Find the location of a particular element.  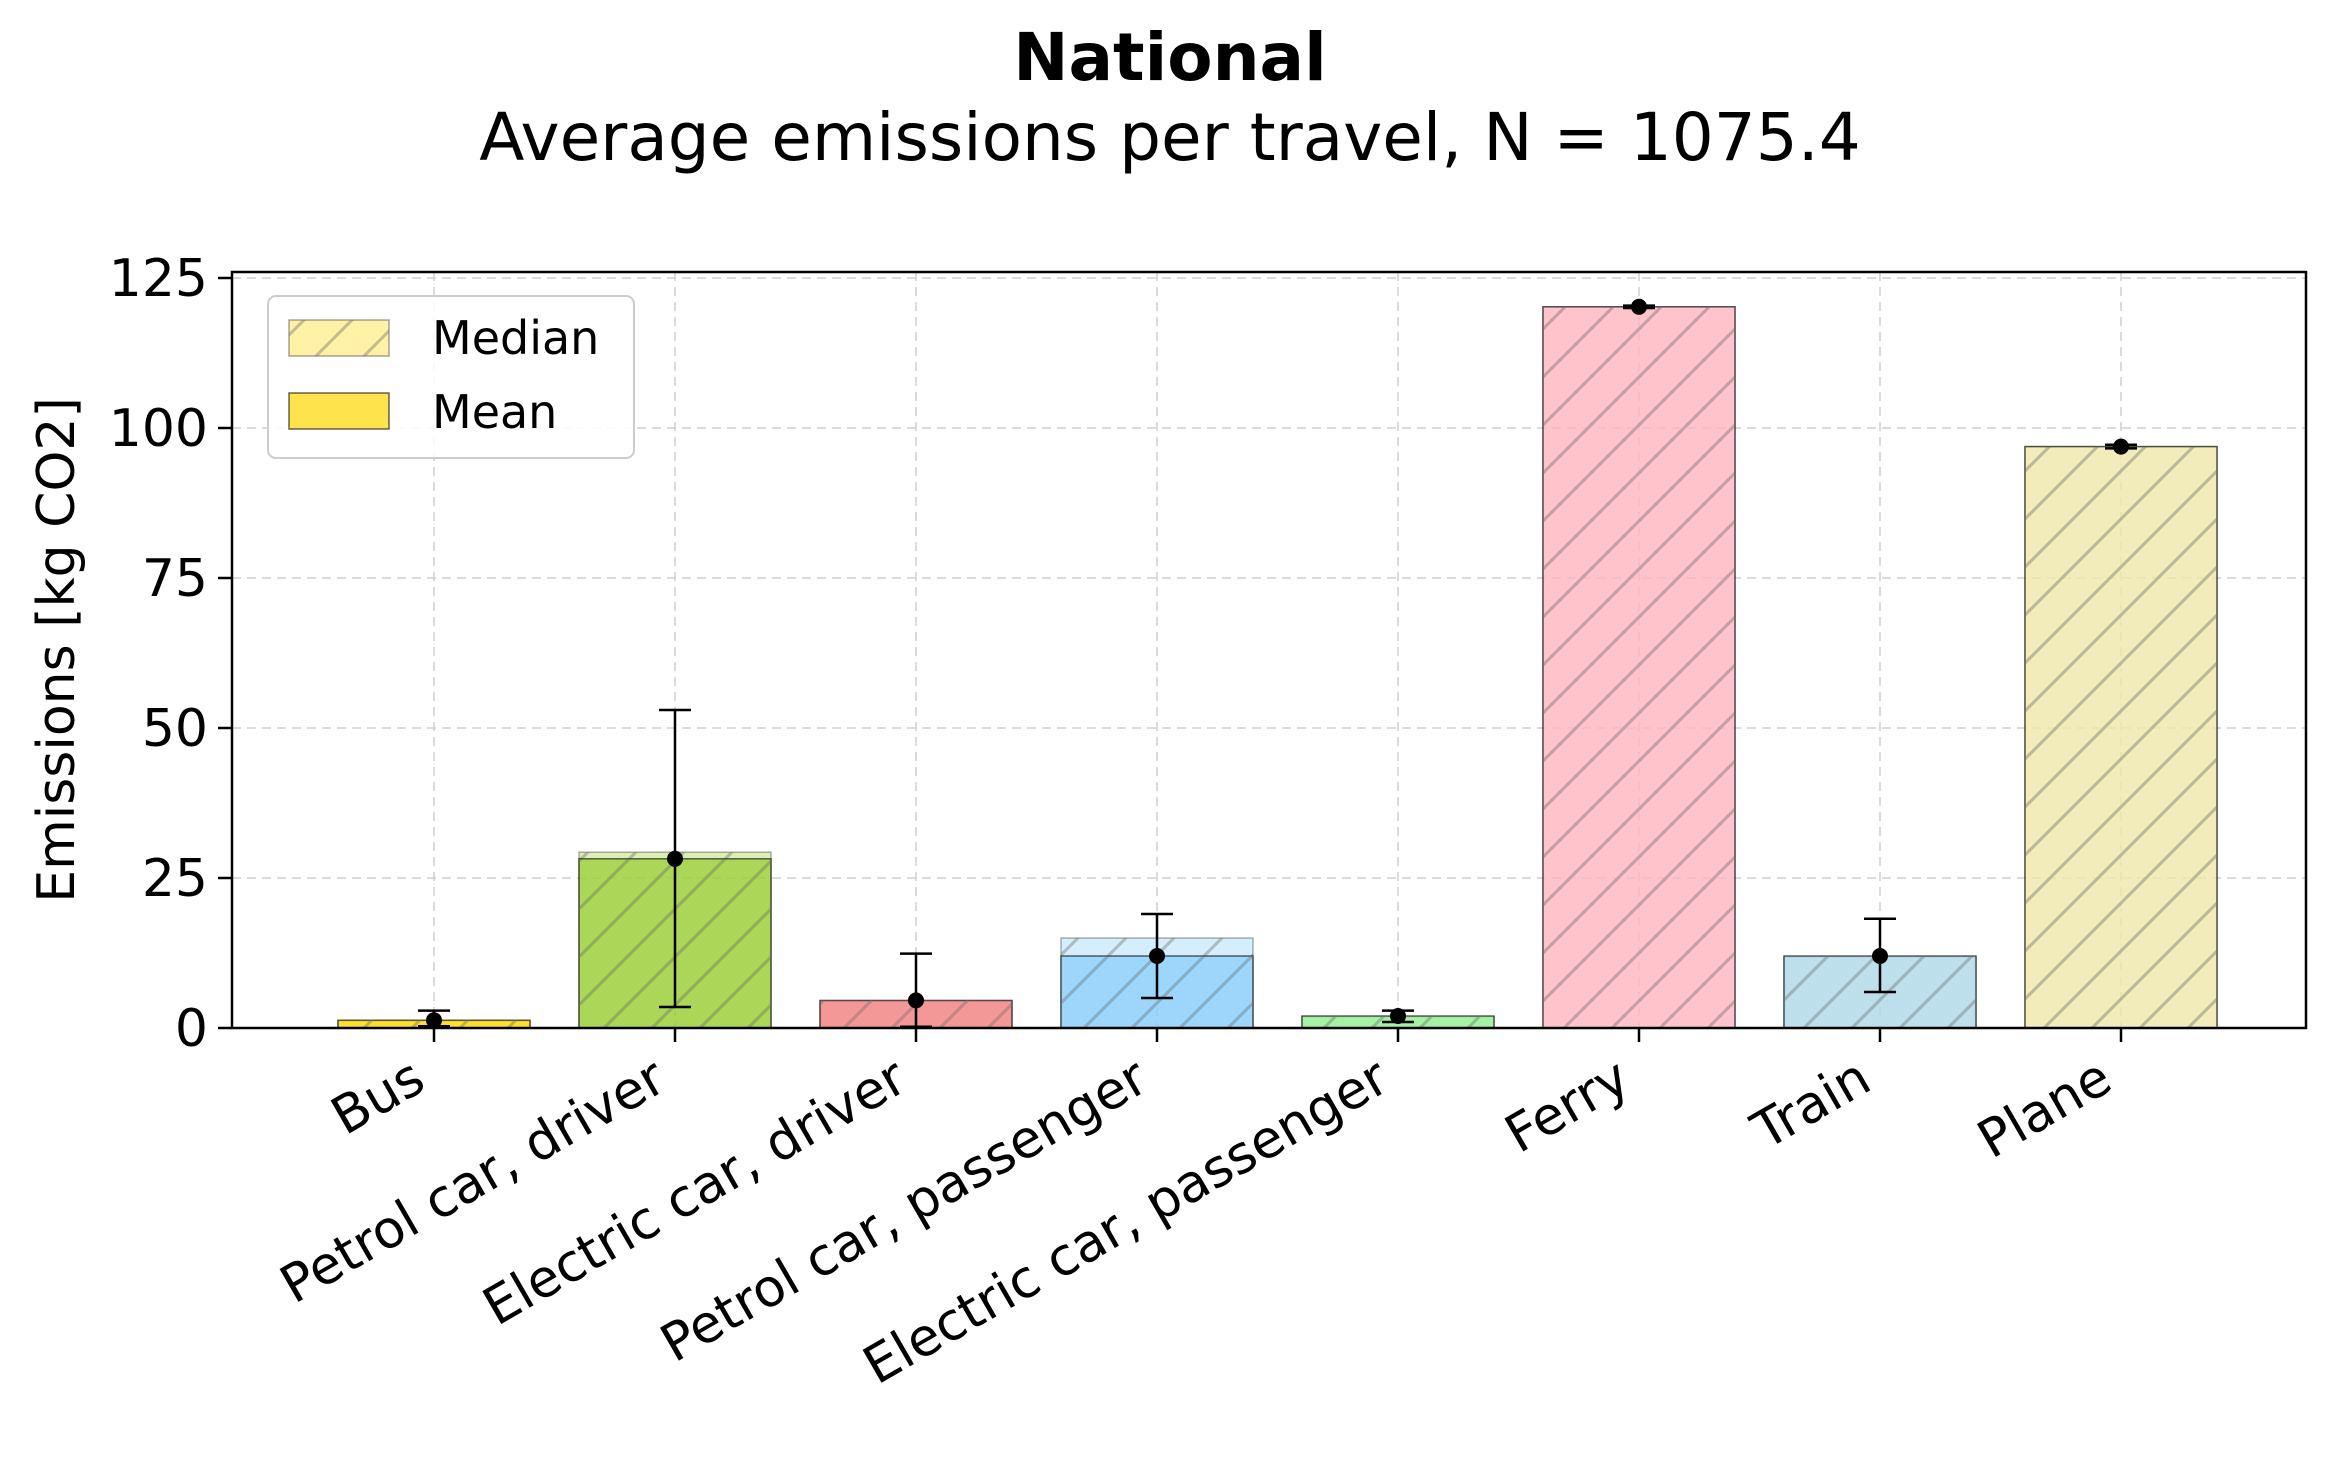

y-tick-label: 125 is located at coordinates (158, 279).